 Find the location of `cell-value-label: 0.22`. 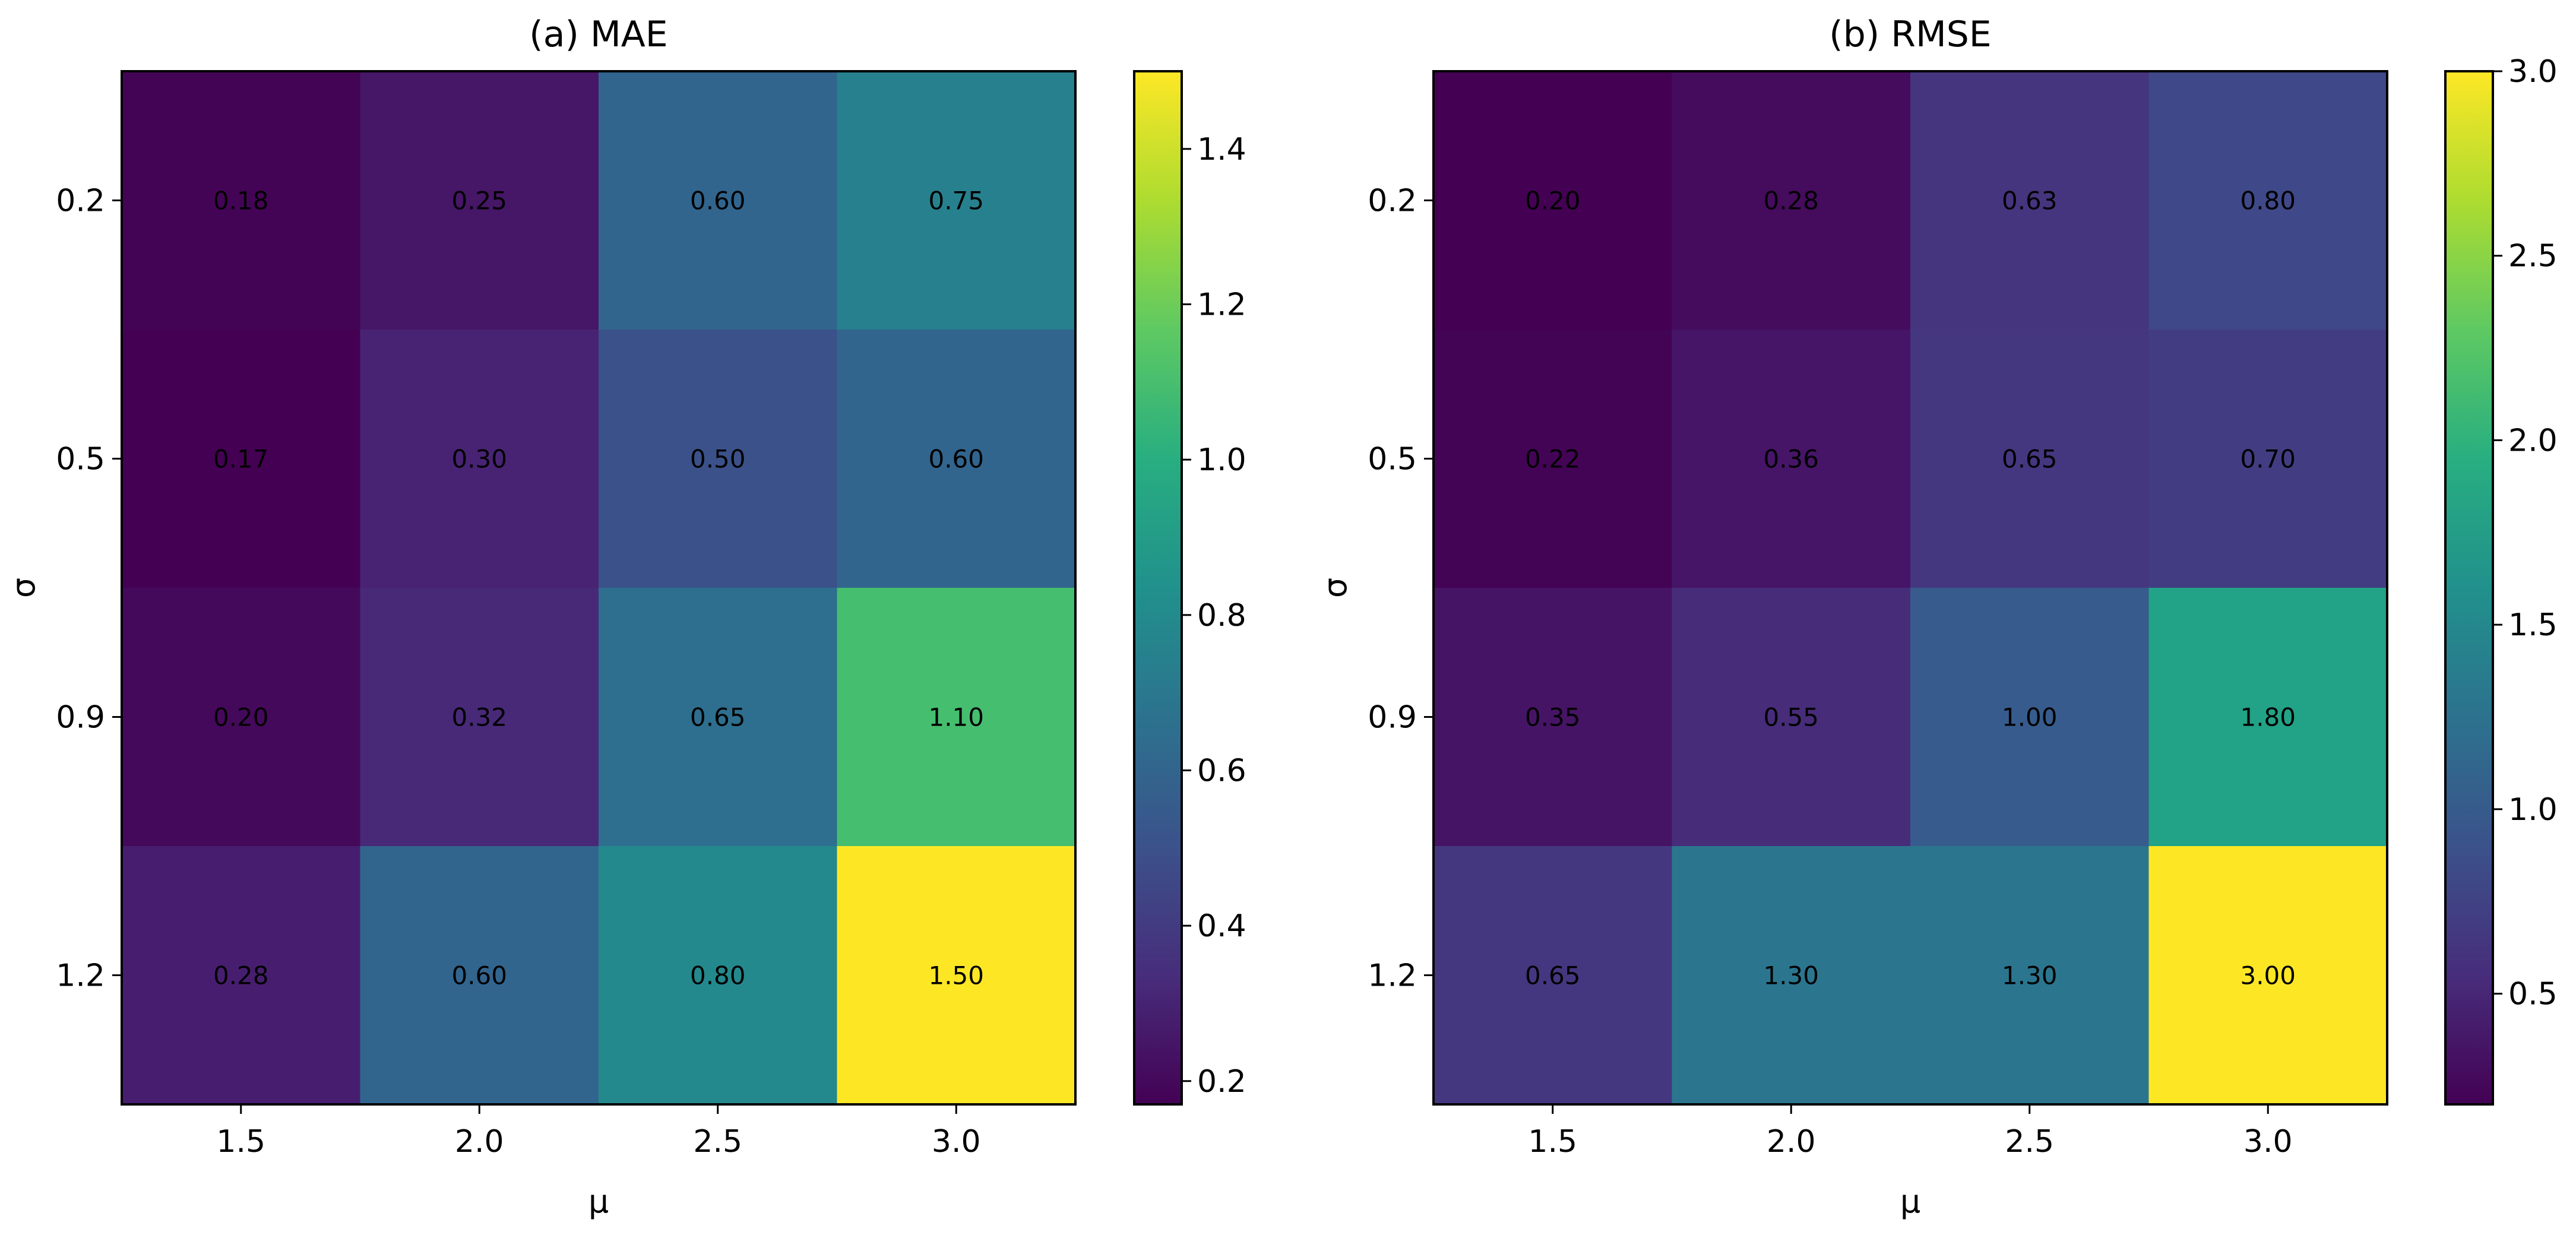

cell-value-label: 0.22 is located at coordinates (1553, 459).